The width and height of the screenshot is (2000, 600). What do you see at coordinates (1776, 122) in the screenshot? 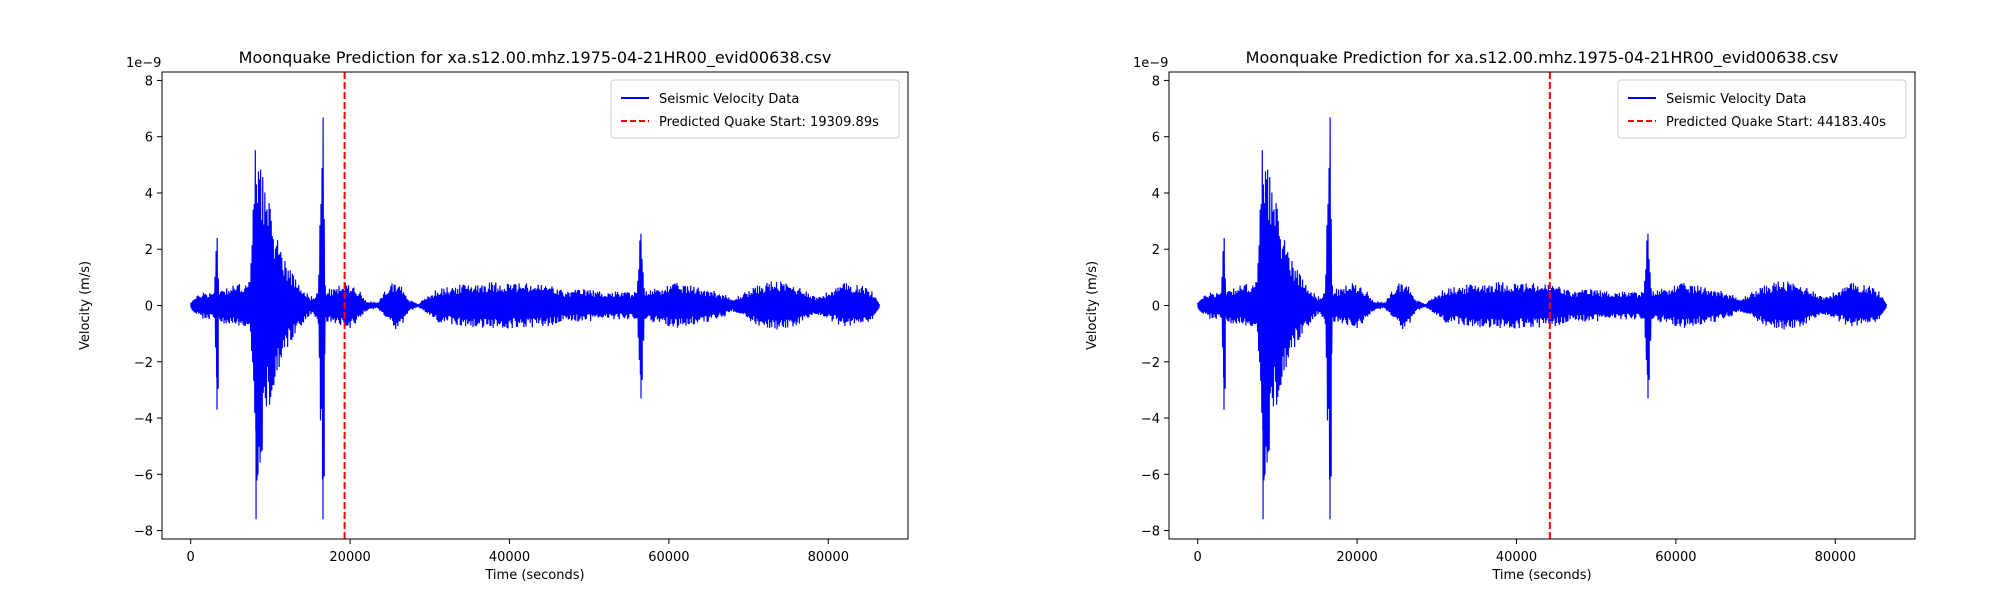
I see `legend-label-prediction: Predicted Quake Start: 44183.40s` at bounding box center [1776, 122].